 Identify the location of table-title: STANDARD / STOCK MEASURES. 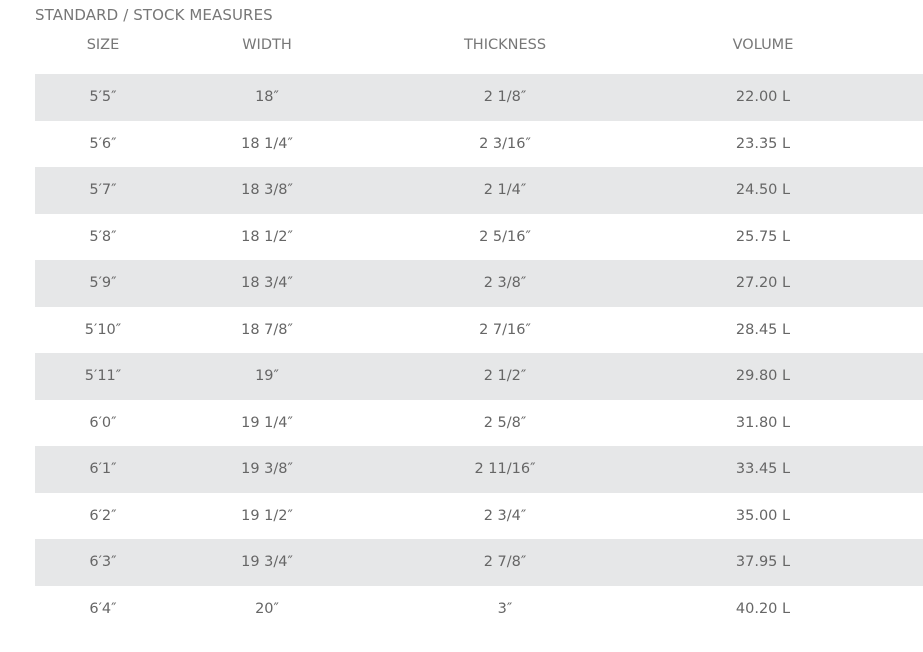
(154, 15).